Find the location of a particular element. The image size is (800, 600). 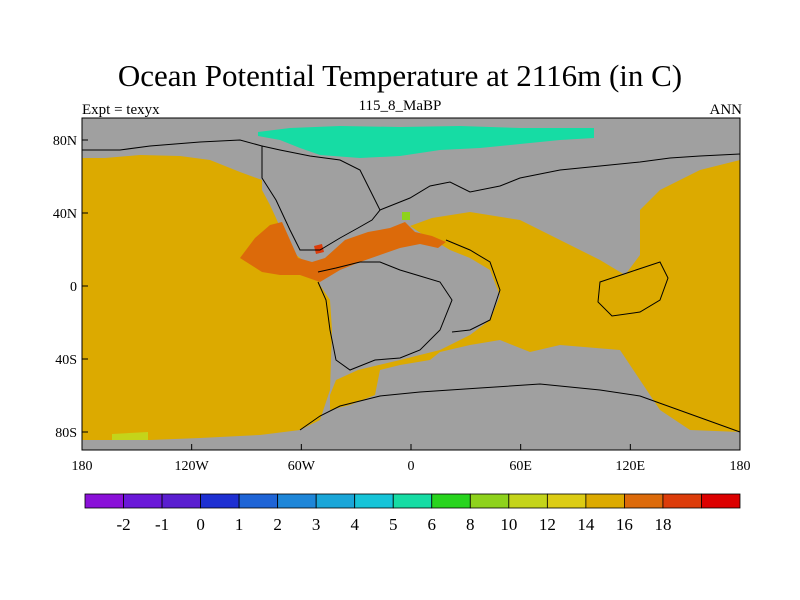

y-tick-label: 0 is located at coordinates (73, 287).